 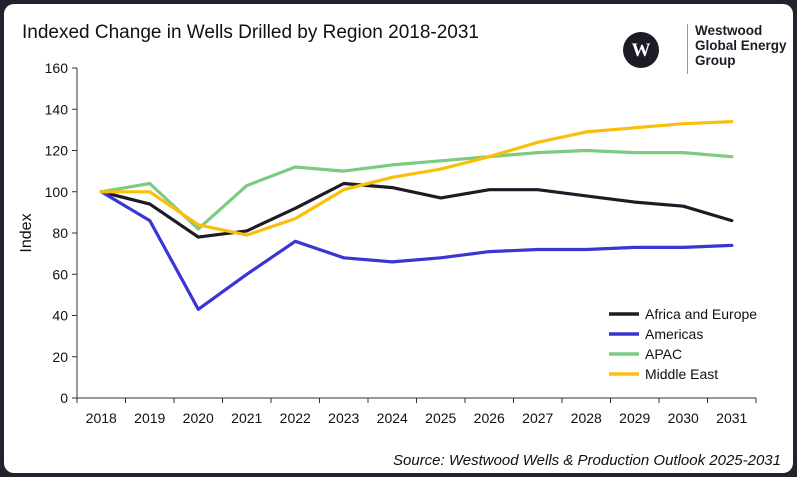 I want to click on series-line-apac, so click(x=416, y=189).